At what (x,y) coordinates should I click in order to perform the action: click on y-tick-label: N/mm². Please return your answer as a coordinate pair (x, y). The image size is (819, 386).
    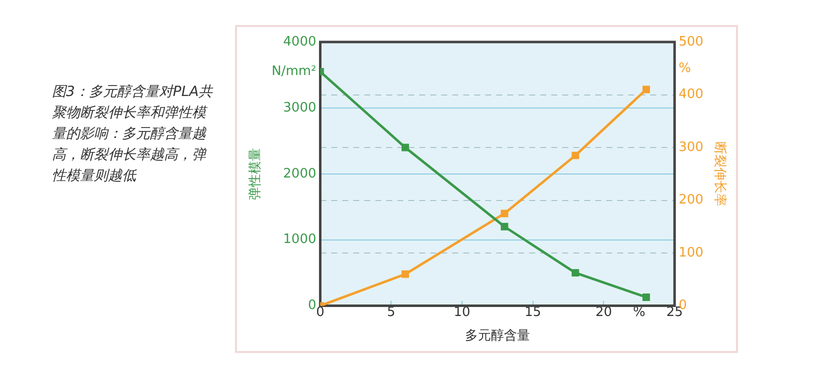
    Looking at the image, I should click on (294, 72).